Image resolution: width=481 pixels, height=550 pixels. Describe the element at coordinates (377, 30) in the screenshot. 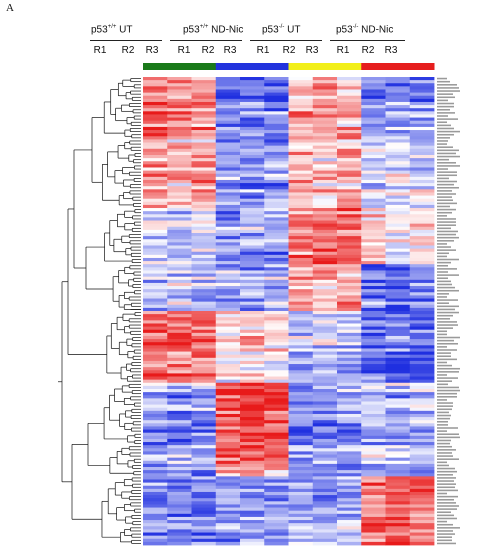

I see `group-4-label: ND-Nic` at that location.